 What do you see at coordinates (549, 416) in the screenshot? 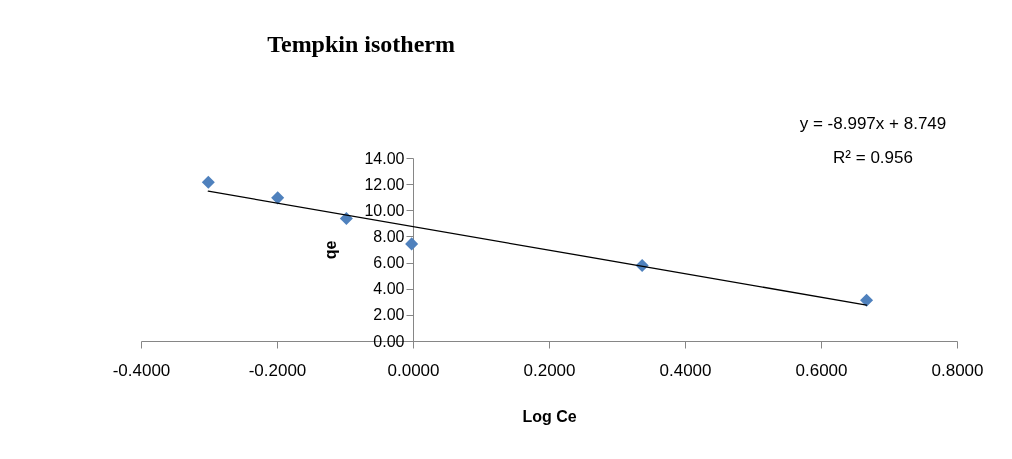
I see `x-axis-title: Log Ce` at bounding box center [549, 416].